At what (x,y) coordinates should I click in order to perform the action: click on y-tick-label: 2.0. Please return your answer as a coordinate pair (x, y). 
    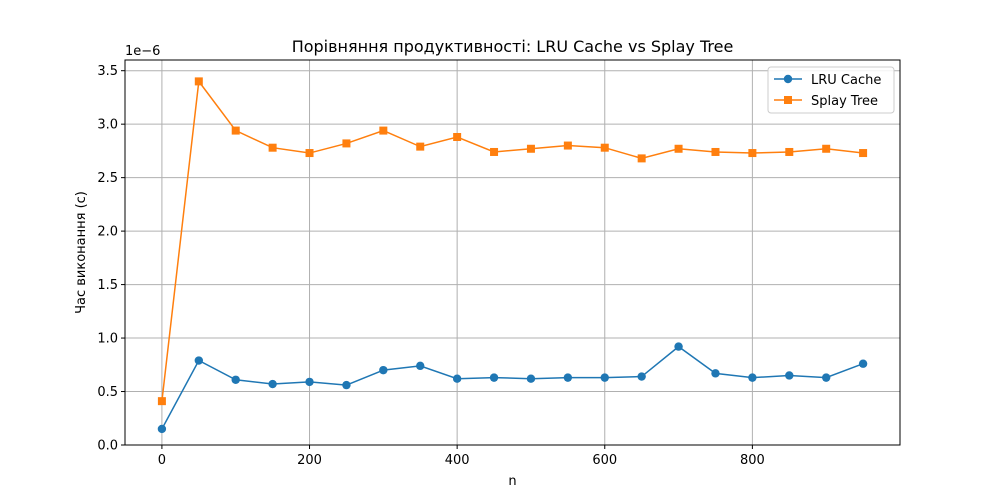
    Looking at the image, I should click on (107, 232).